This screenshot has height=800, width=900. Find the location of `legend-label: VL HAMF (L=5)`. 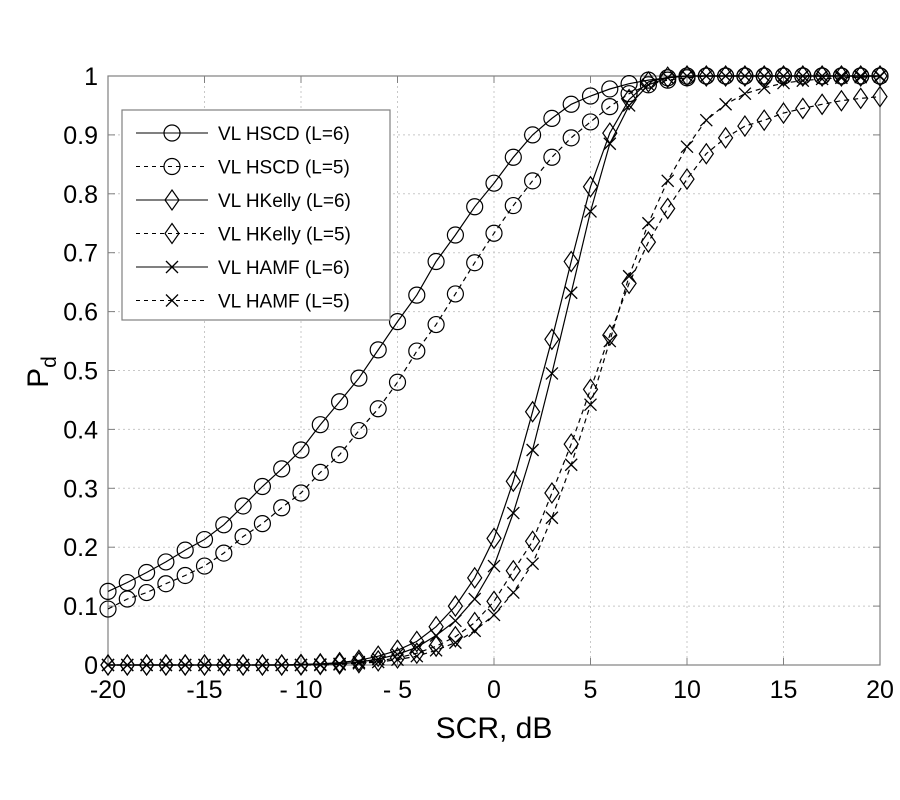

legend-label: VL HAMF (L=5) is located at coordinates (284, 302).